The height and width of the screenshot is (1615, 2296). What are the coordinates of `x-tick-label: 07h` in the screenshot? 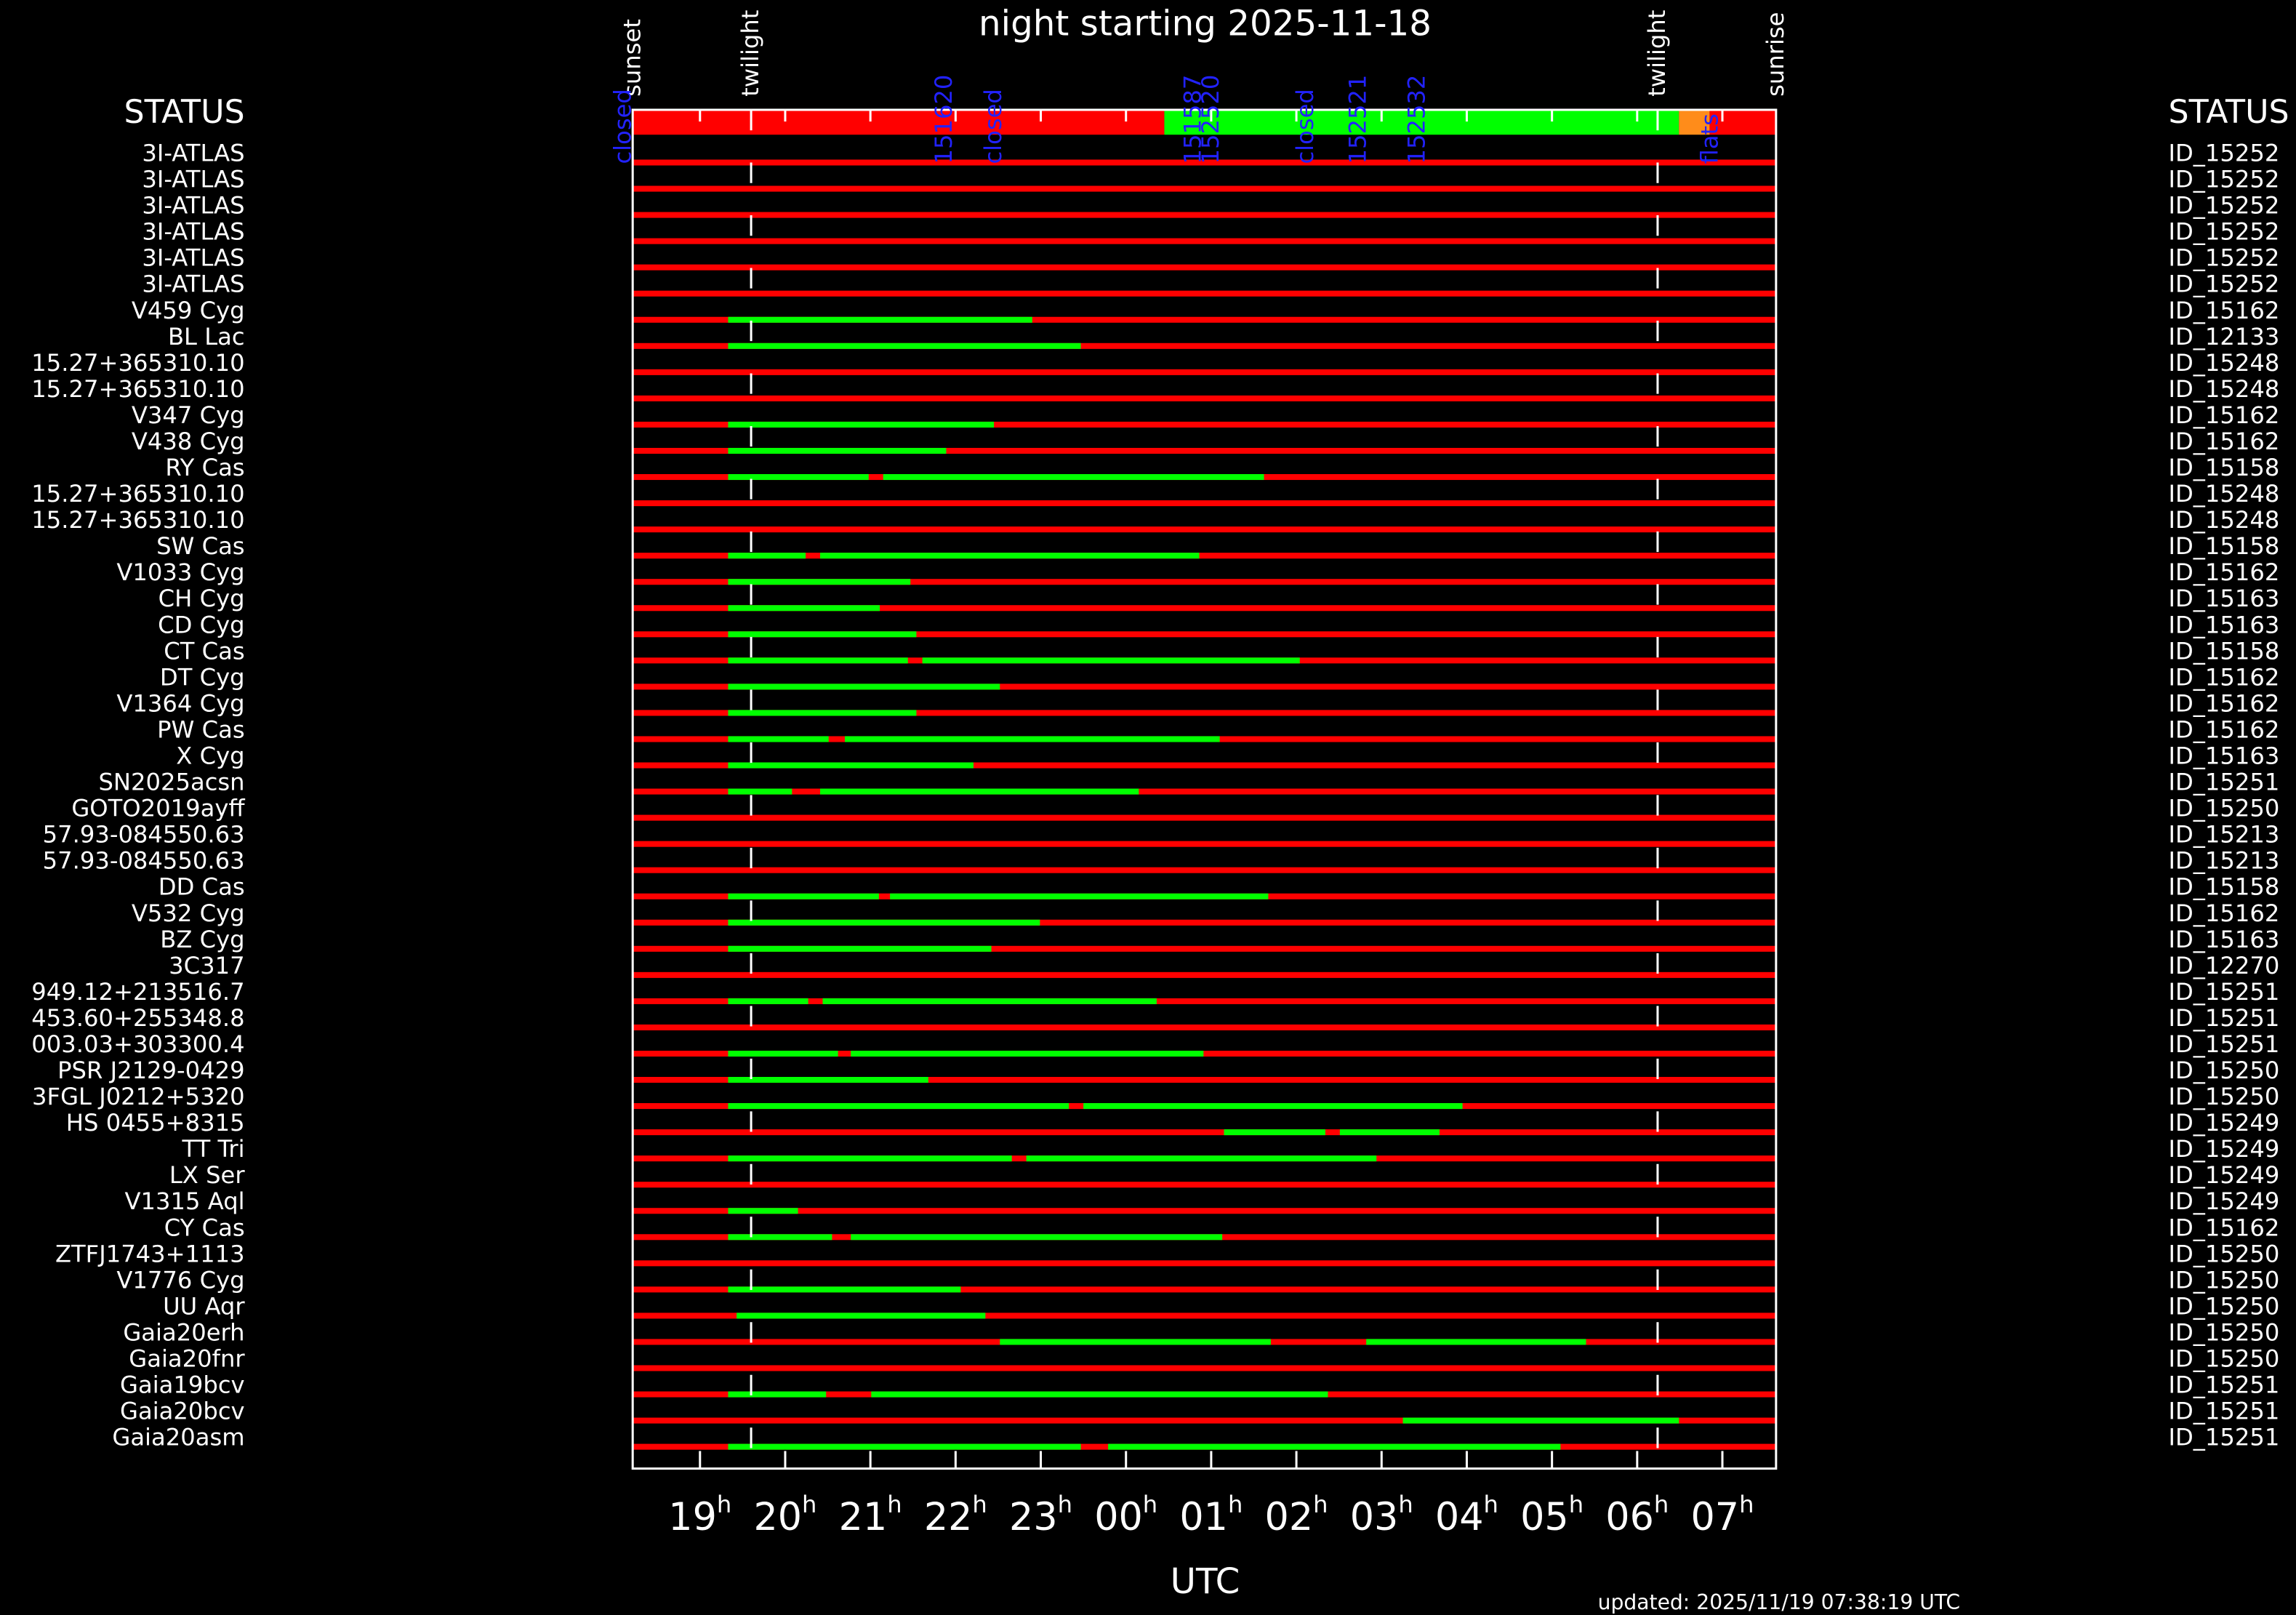 It's located at (1722, 1515).